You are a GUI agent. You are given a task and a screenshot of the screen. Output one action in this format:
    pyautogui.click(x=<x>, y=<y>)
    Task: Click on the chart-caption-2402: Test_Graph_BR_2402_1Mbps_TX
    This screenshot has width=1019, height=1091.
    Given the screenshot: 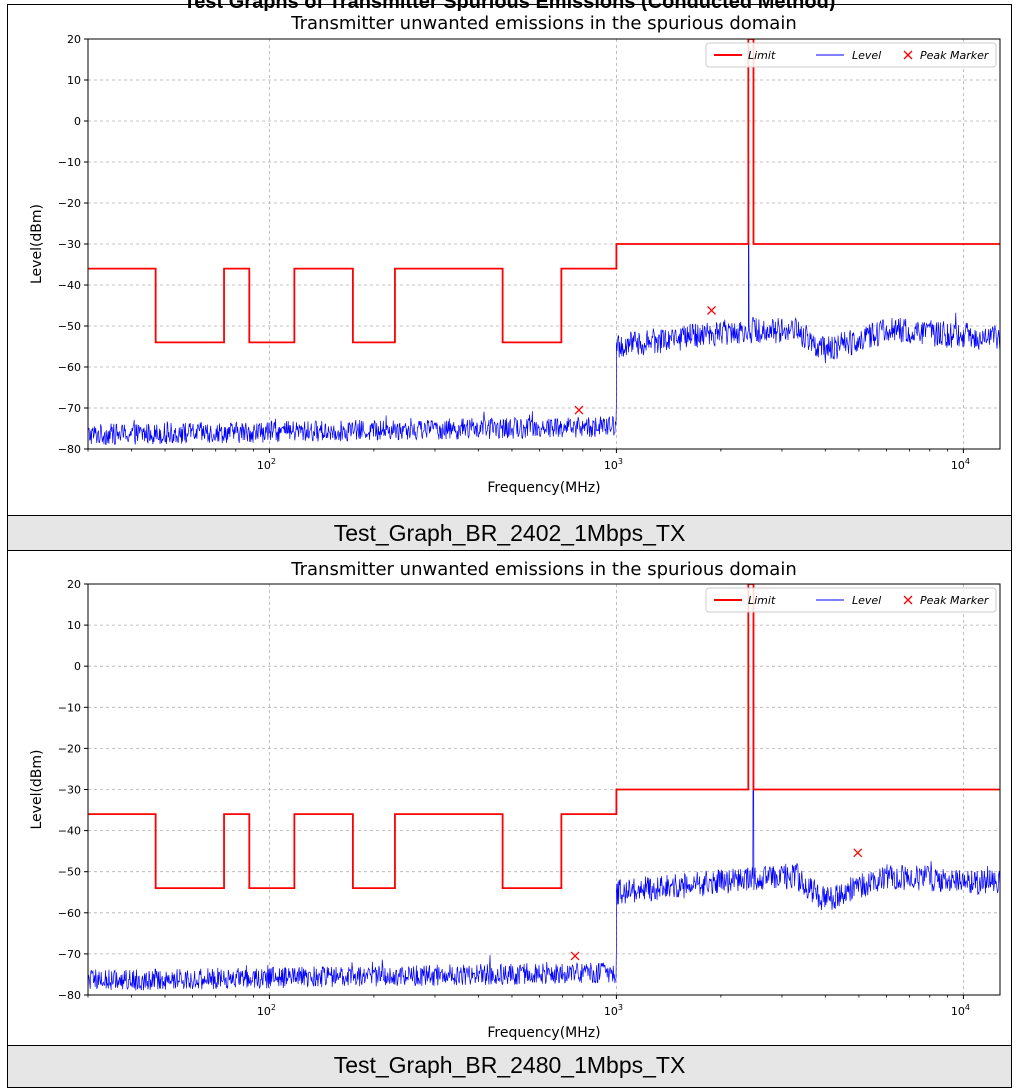 What is the action you would take?
    pyautogui.click(x=509, y=533)
    